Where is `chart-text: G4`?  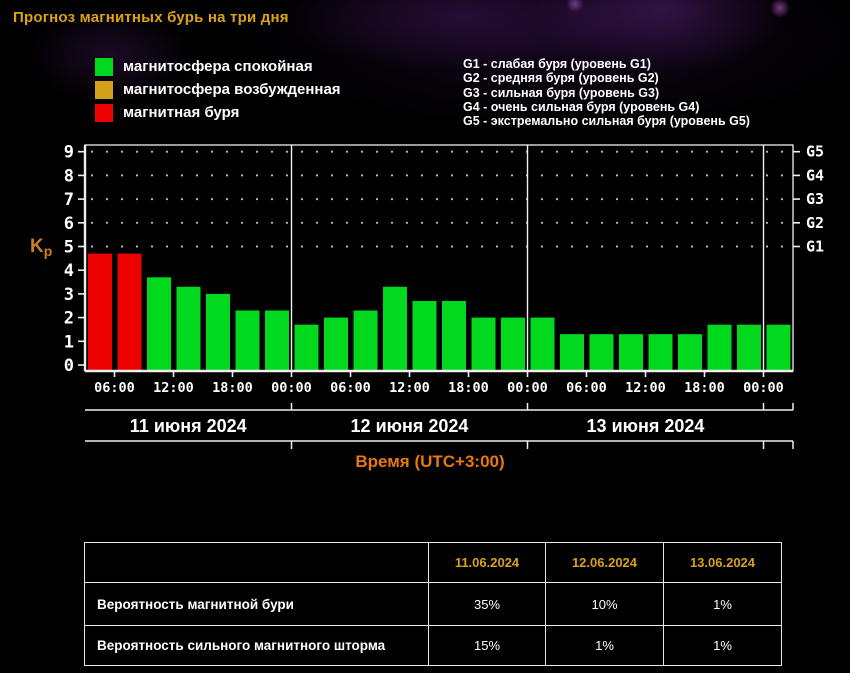 chart-text: G4 is located at coordinates (815, 175).